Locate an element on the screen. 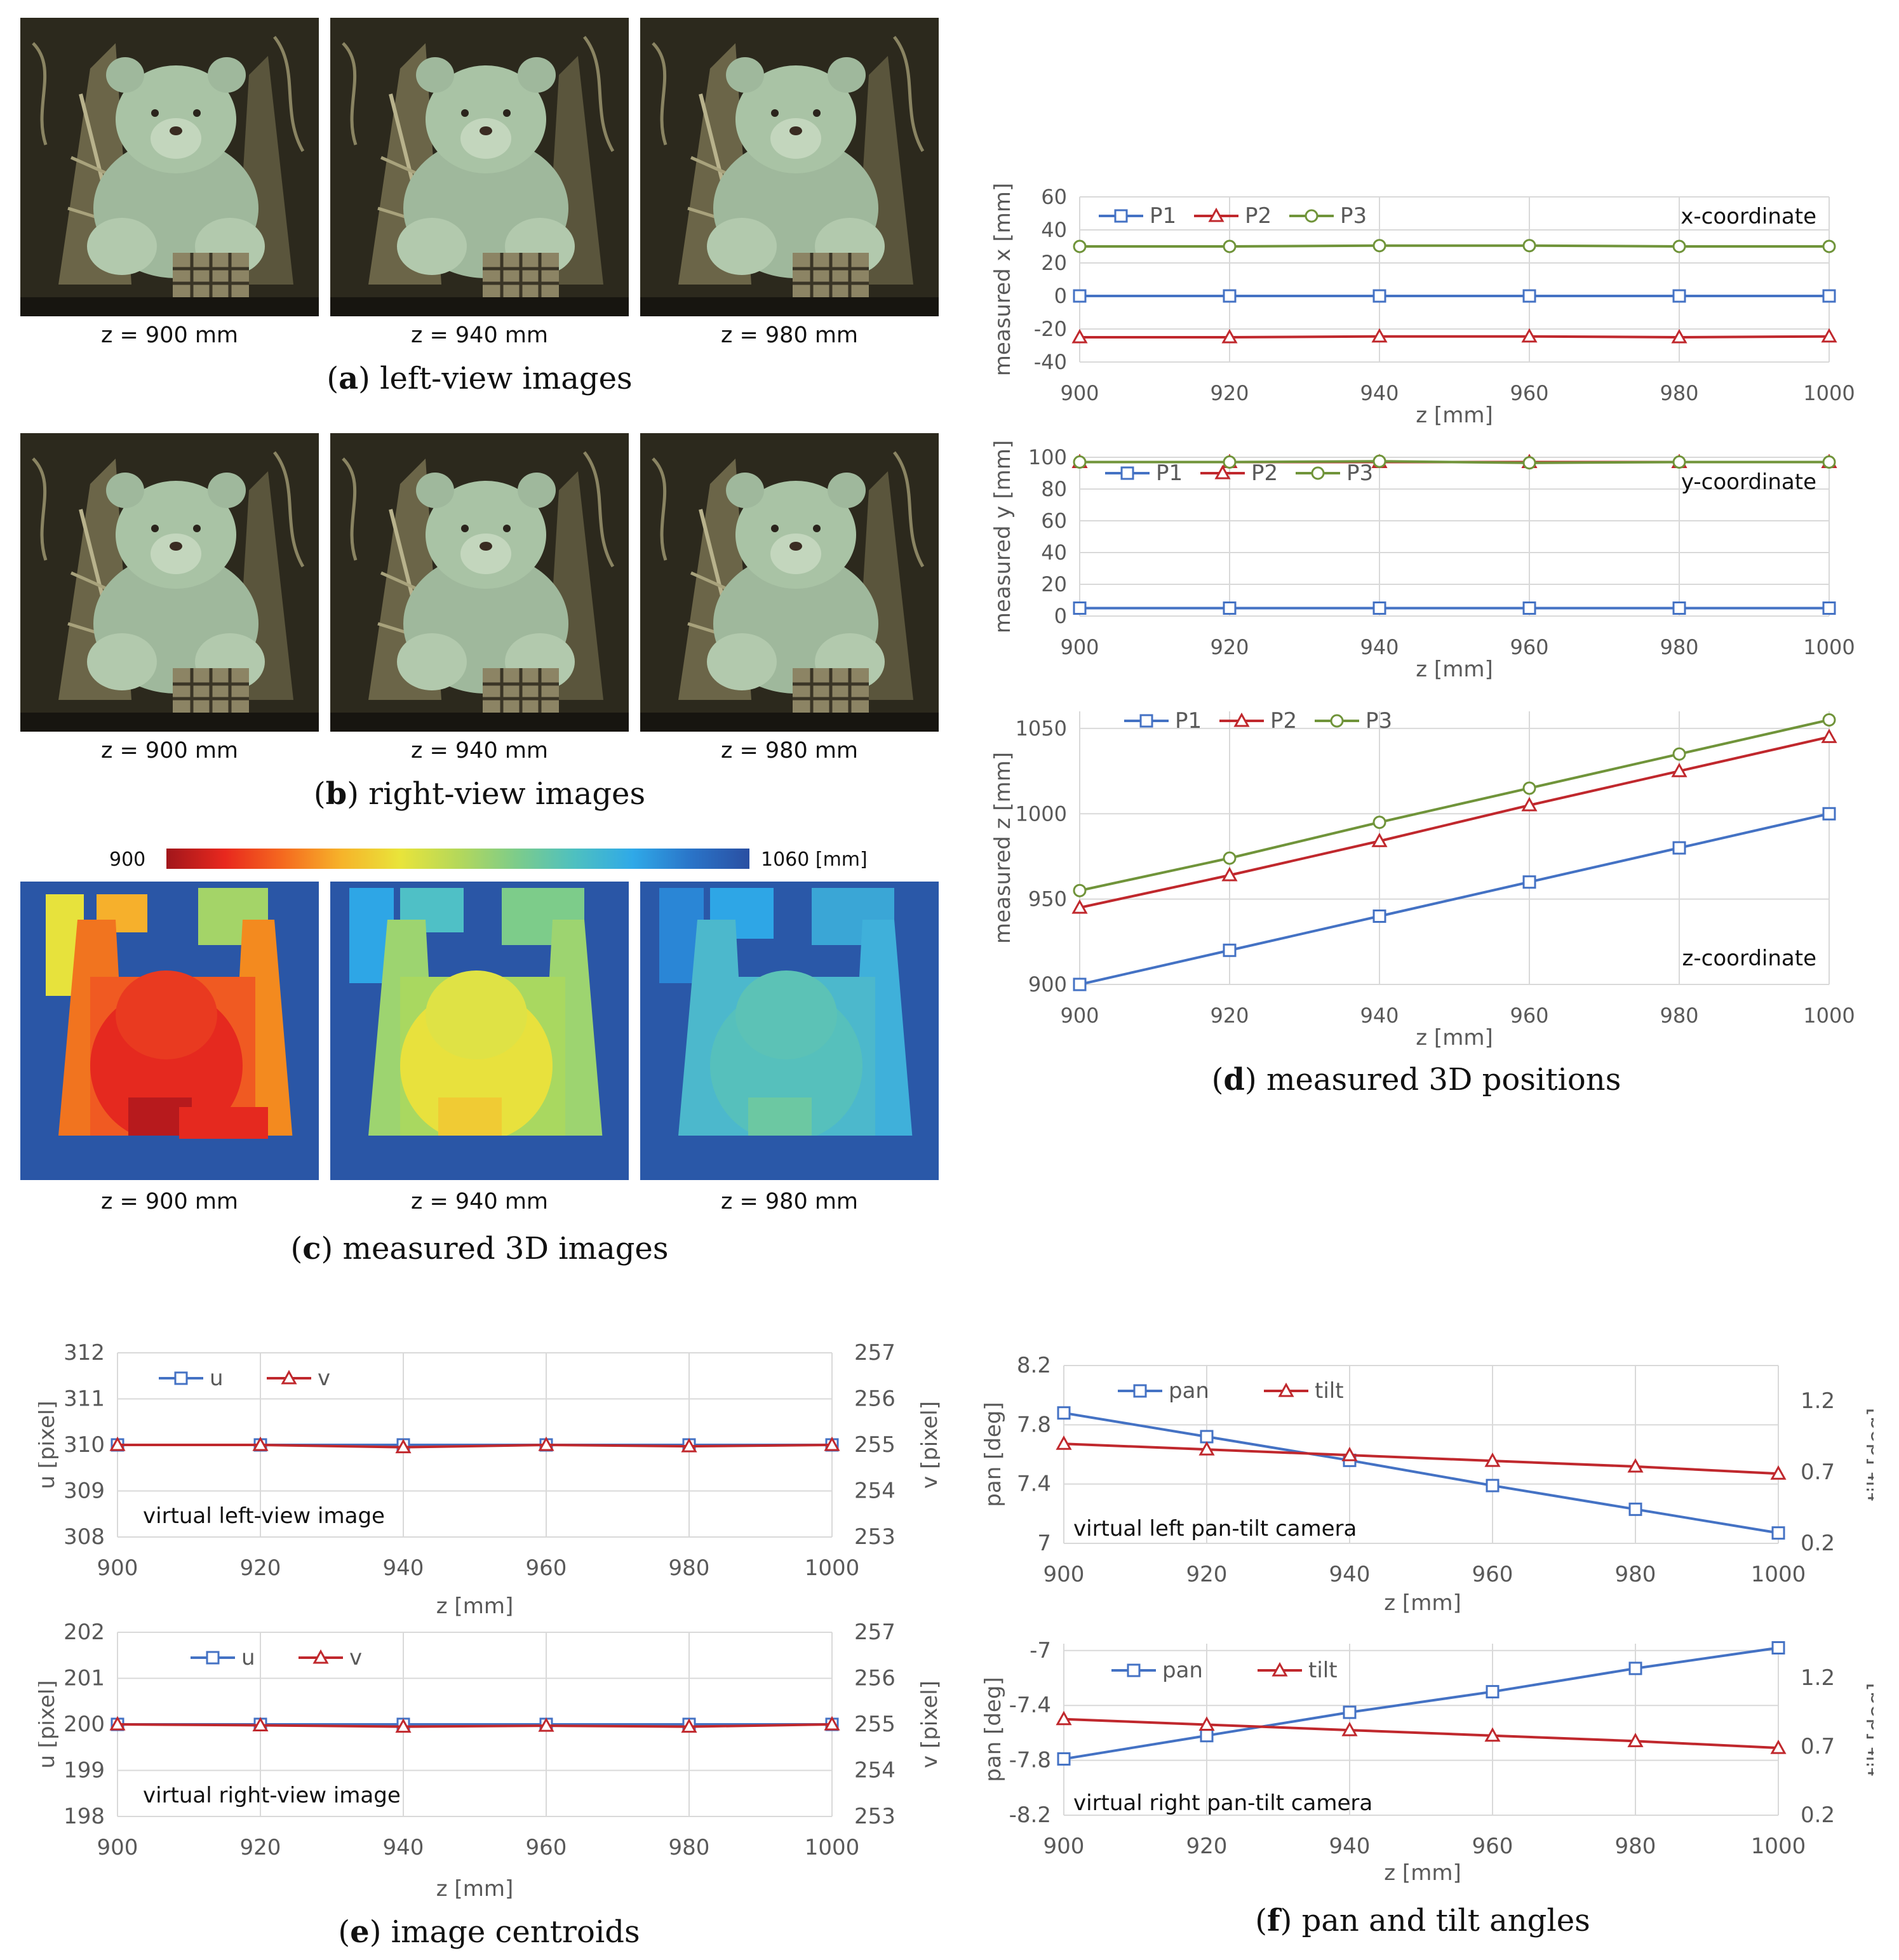 This screenshot has height=1960, width=1899. y-axis-label: measured x [mm] is located at coordinates (1003, 279).